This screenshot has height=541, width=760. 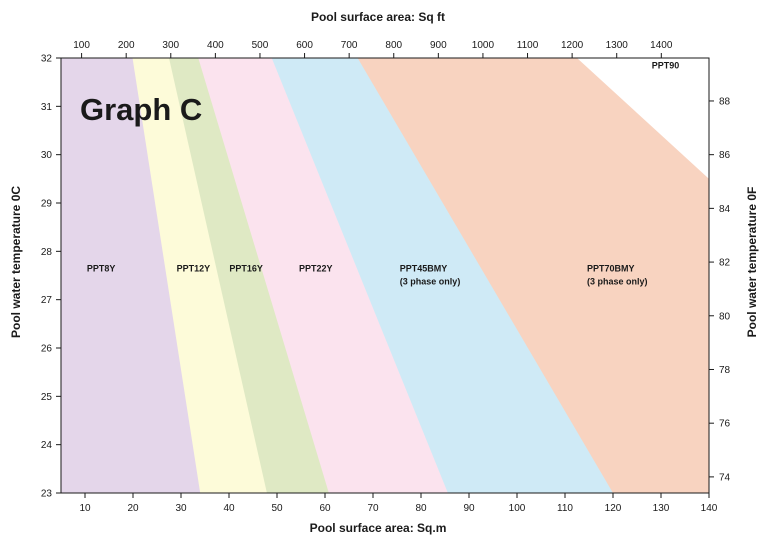 What do you see at coordinates (720, 289) in the screenshot?
I see `right-axis-ticks: 74 76 78 80 82 84 86 88` at bounding box center [720, 289].